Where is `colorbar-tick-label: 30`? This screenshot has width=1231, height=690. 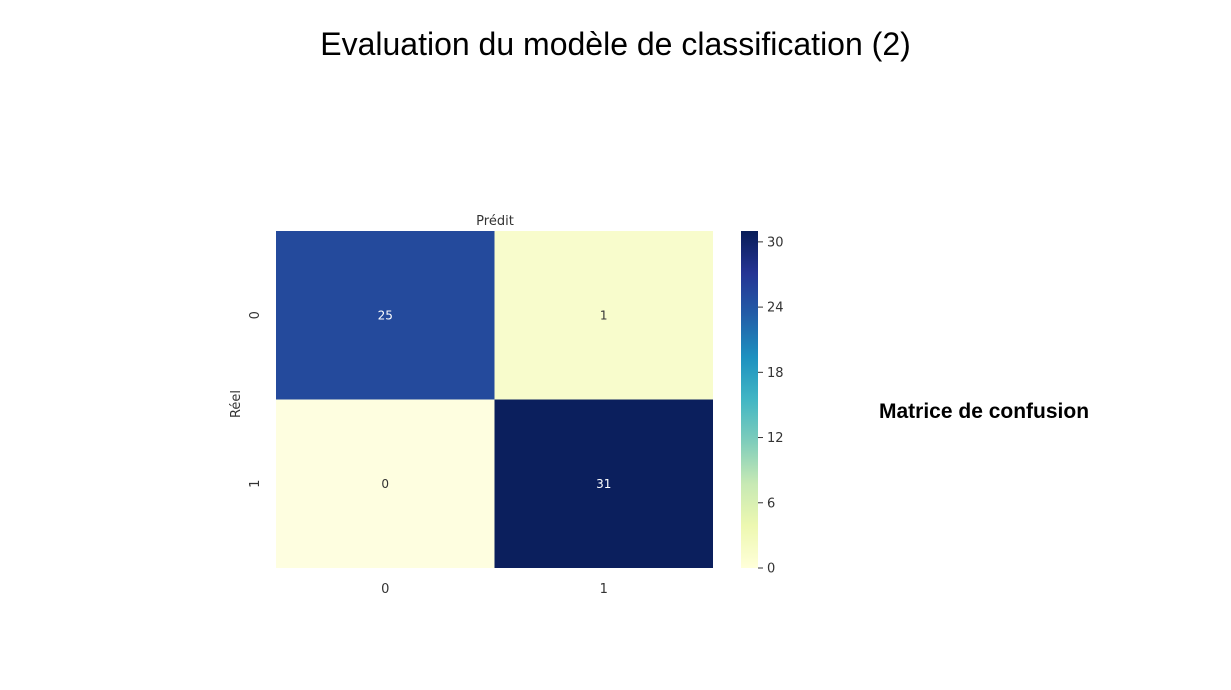
colorbar-tick-label: 30 is located at coordinates (775, 242).